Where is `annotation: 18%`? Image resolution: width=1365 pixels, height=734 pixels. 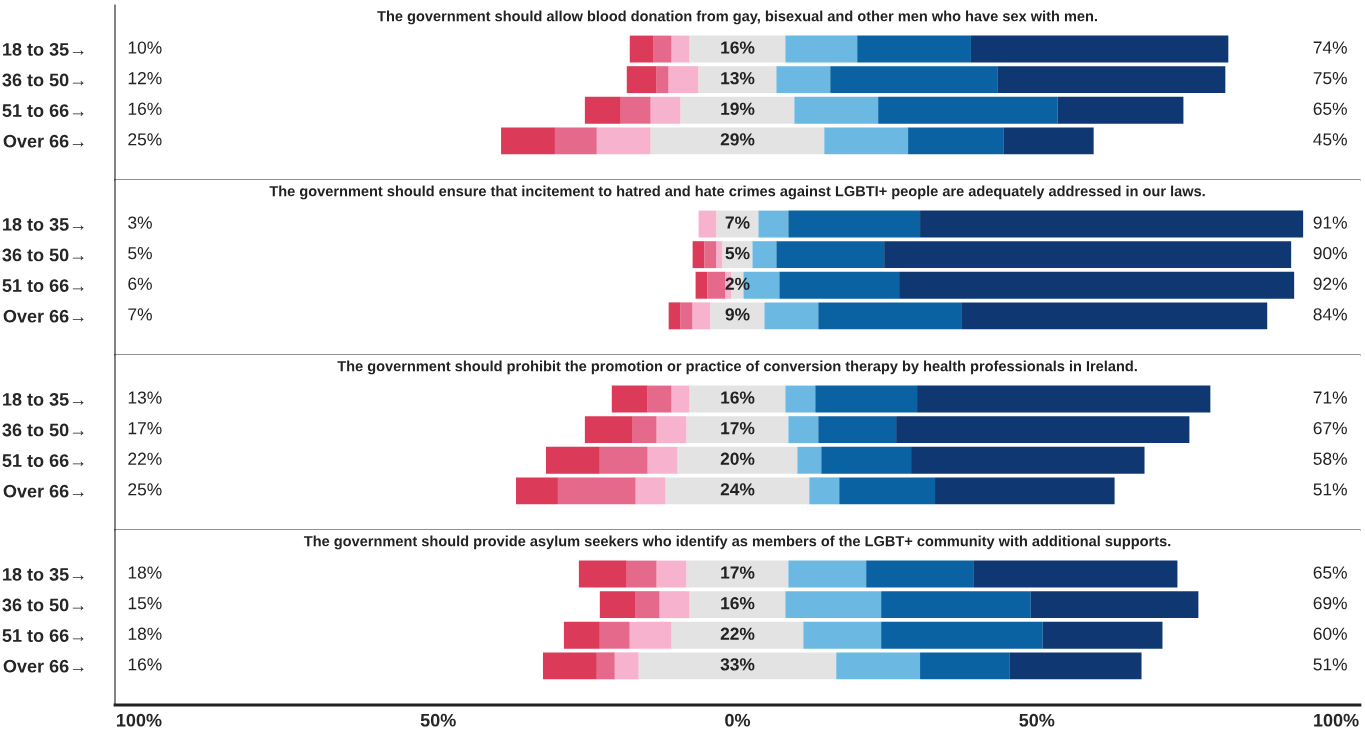 annotation: 18% is located at coordinates (145, 633).